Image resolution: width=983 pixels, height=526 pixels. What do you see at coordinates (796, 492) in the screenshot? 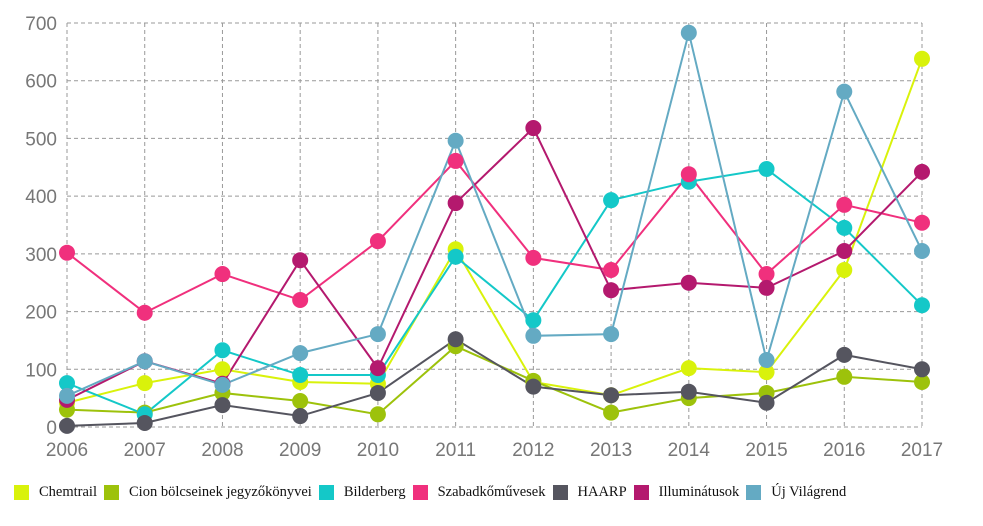
I see `legend-item: Új Világrend` at bounding box center [796, 492].